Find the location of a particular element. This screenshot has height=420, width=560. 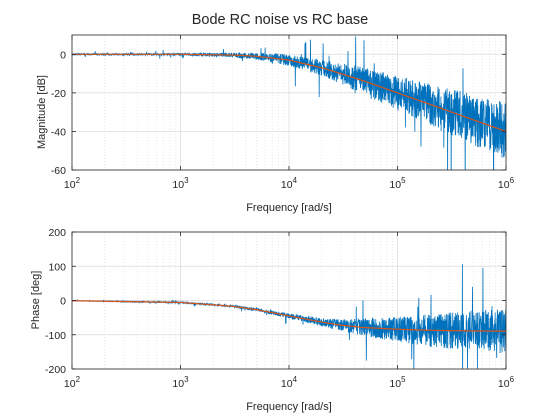

y-tick-label: 100 is located at coordinates (57, 267).